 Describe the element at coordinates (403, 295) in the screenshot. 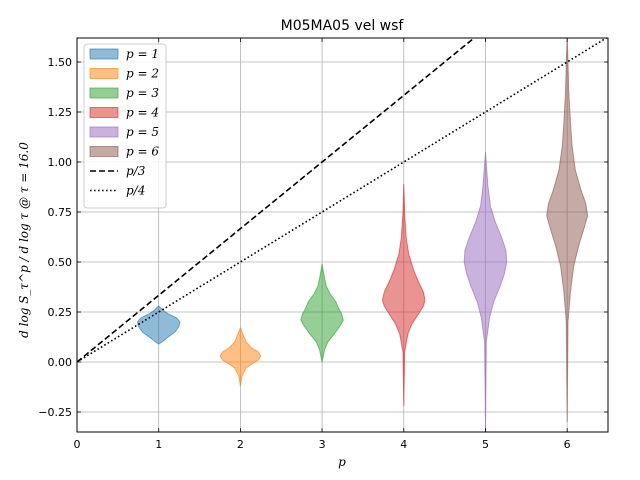

I see `violin-p4` at that location.